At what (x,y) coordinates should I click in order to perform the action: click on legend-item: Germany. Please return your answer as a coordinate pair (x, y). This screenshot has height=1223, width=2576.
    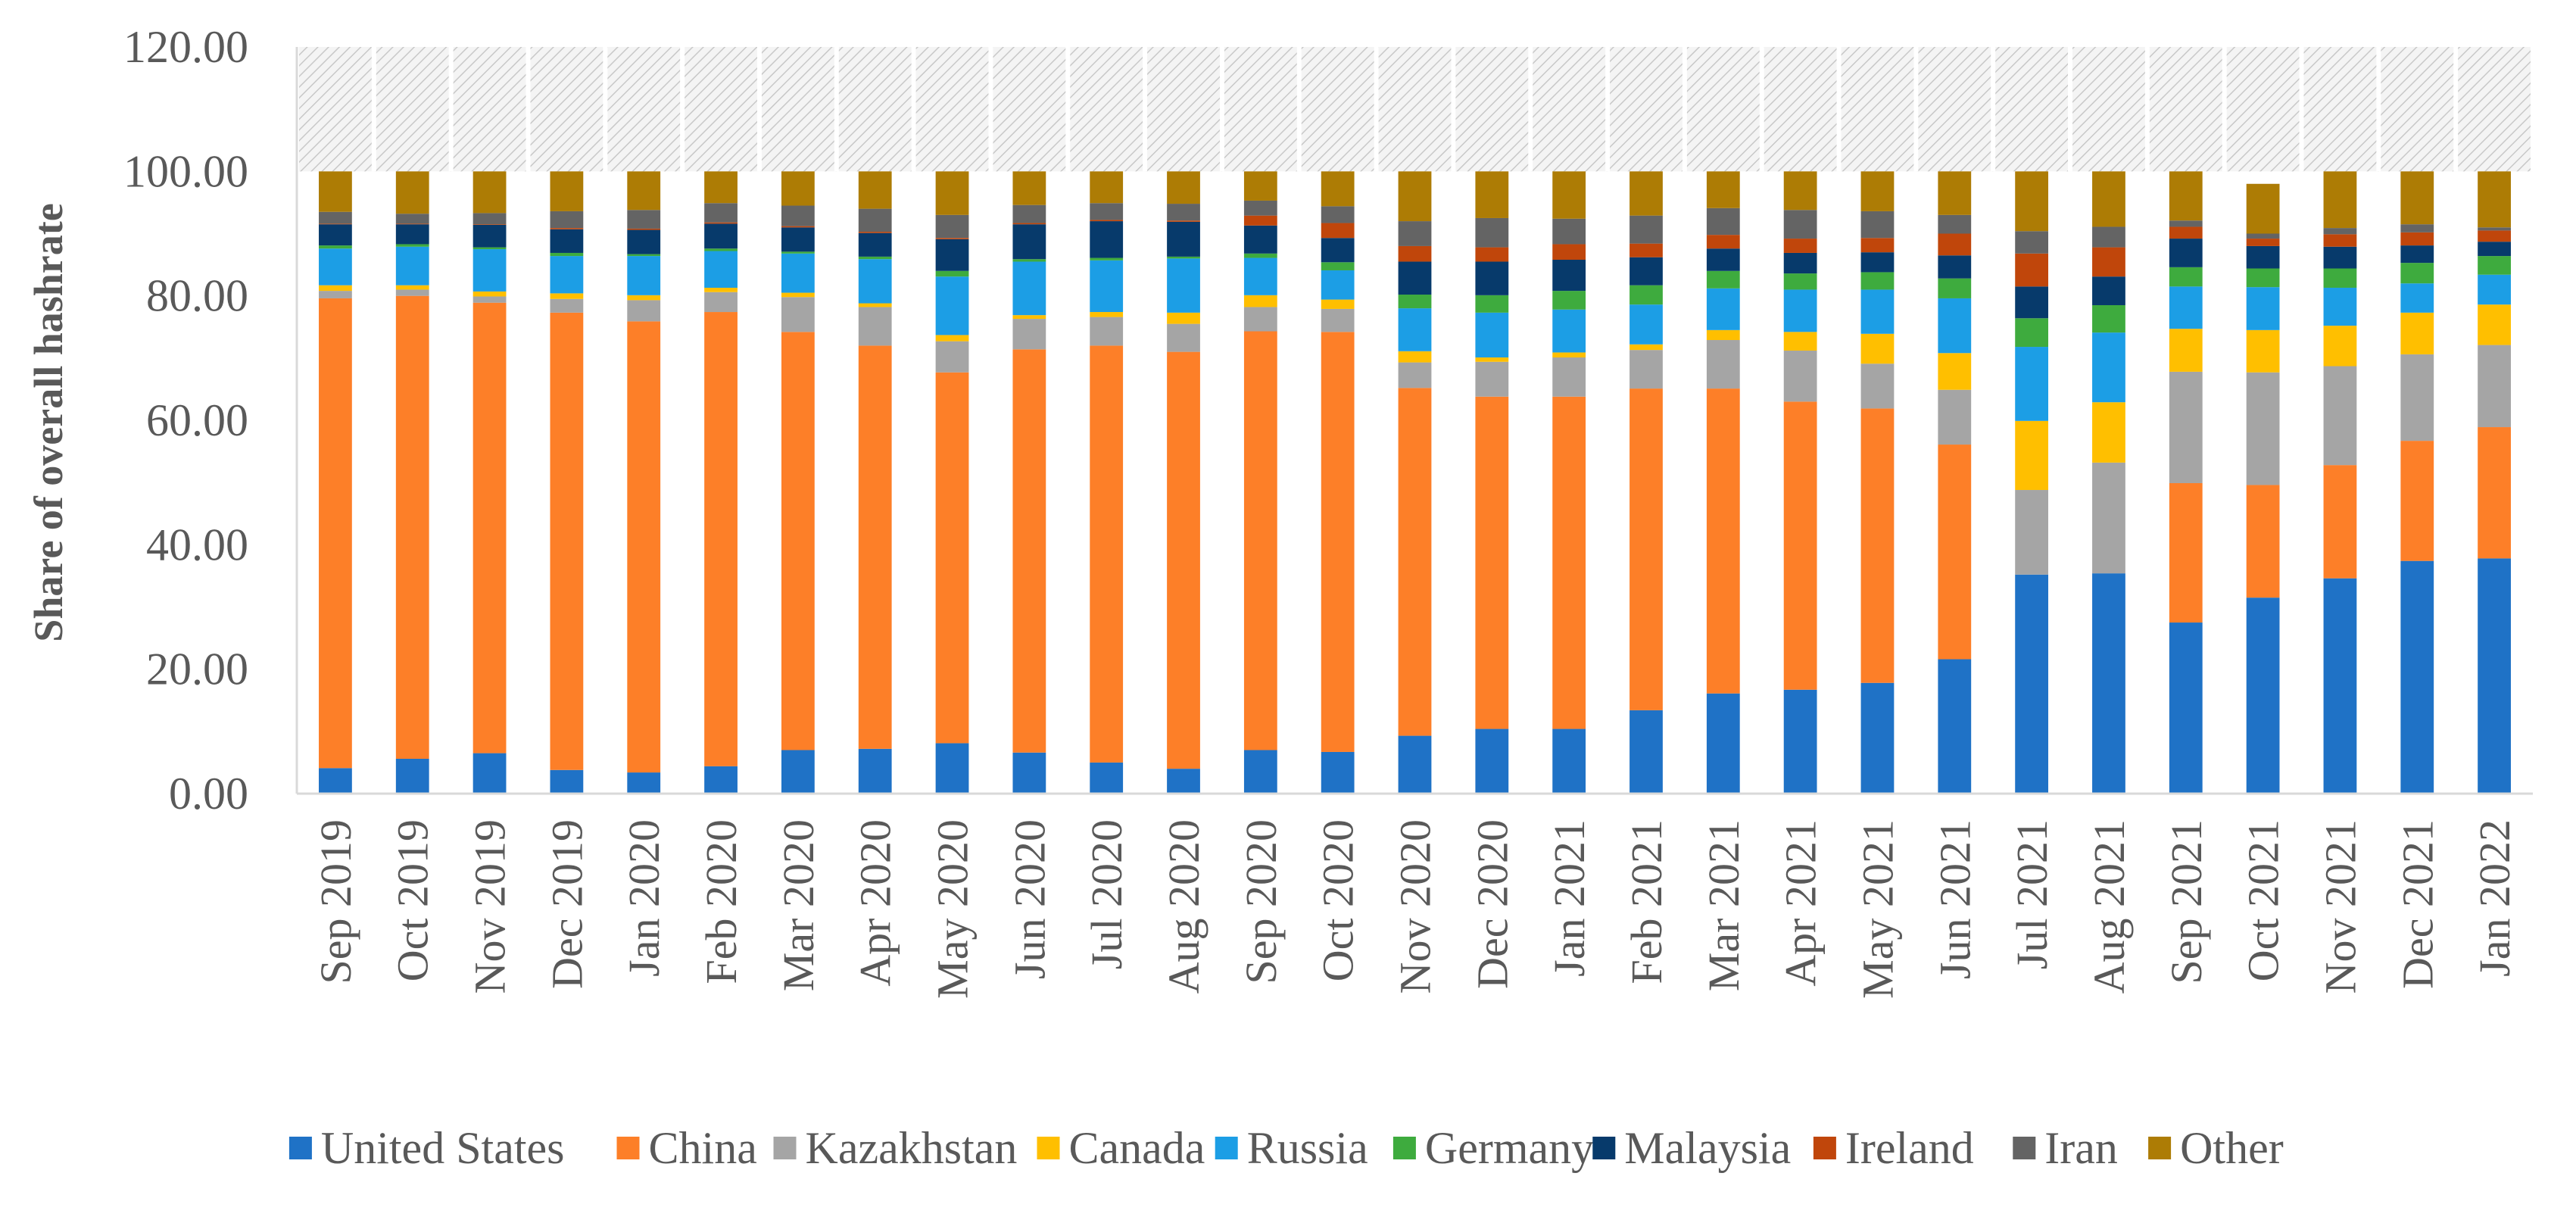
    Looking at the image, I should click on (1493, 1148).